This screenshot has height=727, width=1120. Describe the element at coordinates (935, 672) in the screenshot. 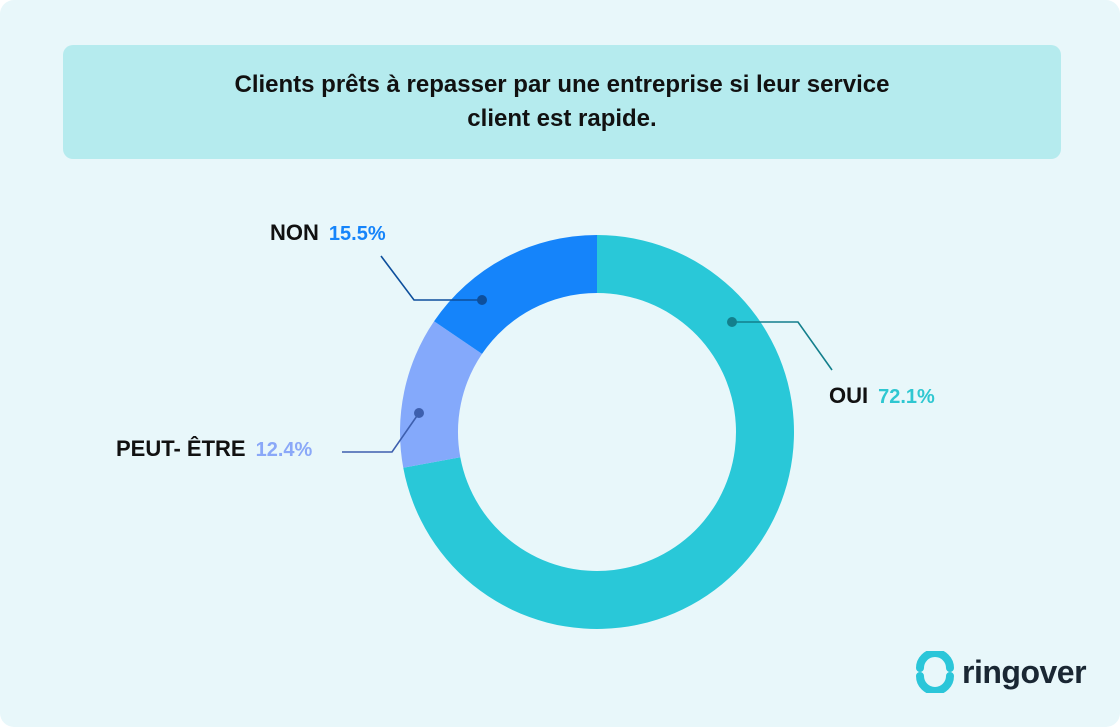

I see `ringover-logo-icon` at that location.